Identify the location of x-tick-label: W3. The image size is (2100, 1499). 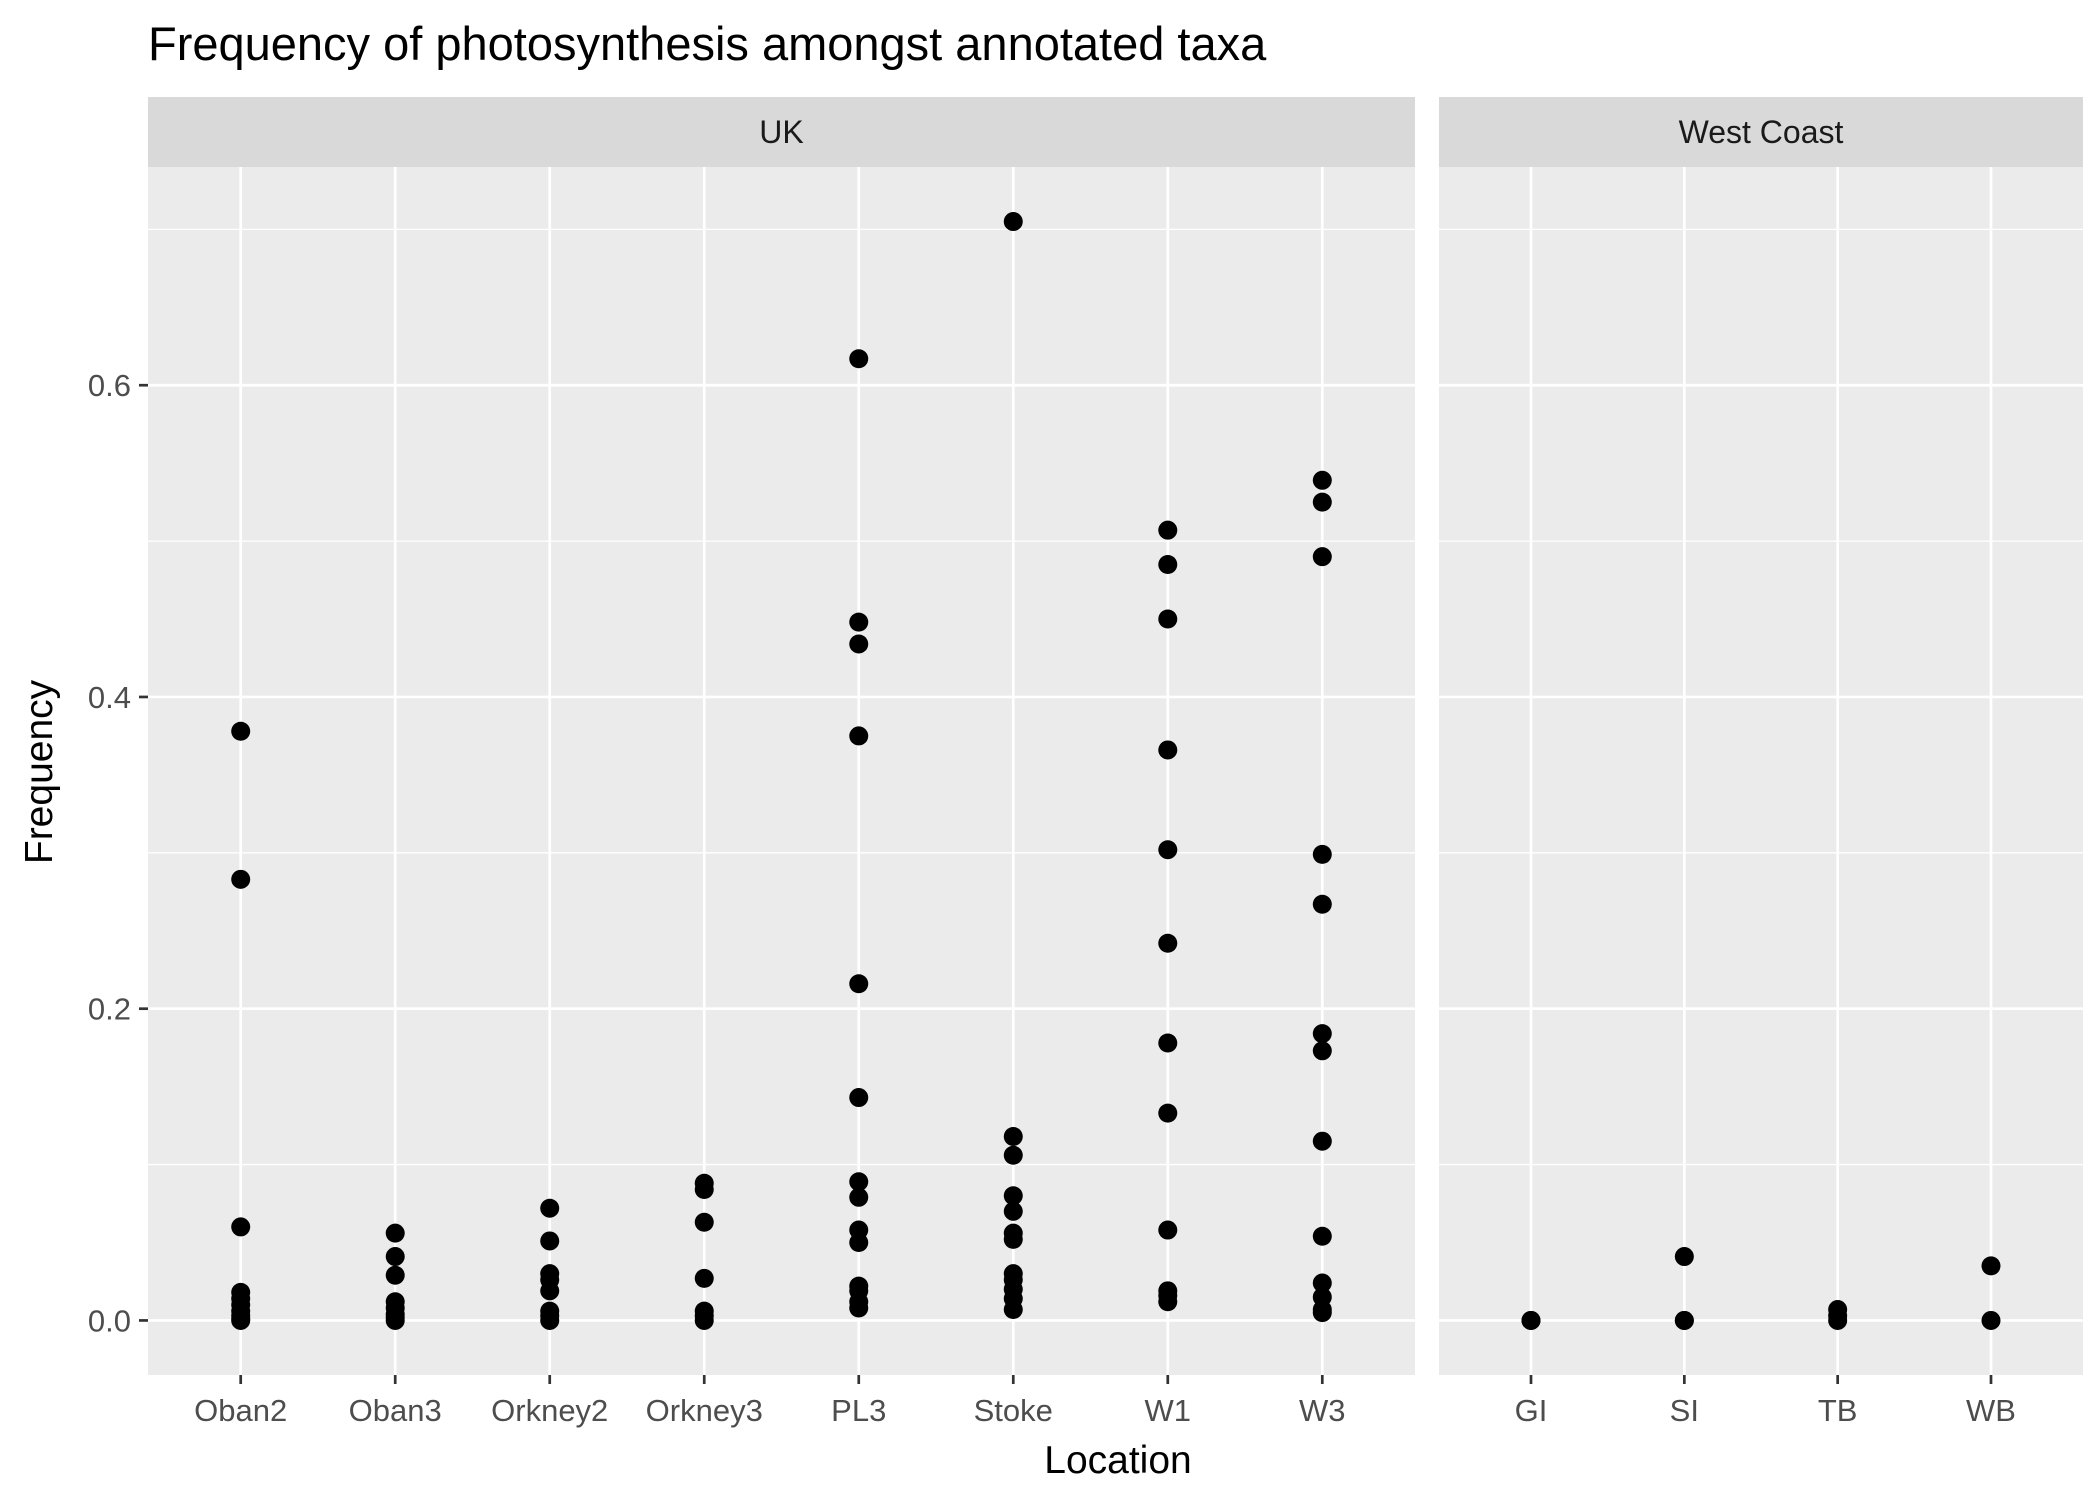
(1322, 1410).